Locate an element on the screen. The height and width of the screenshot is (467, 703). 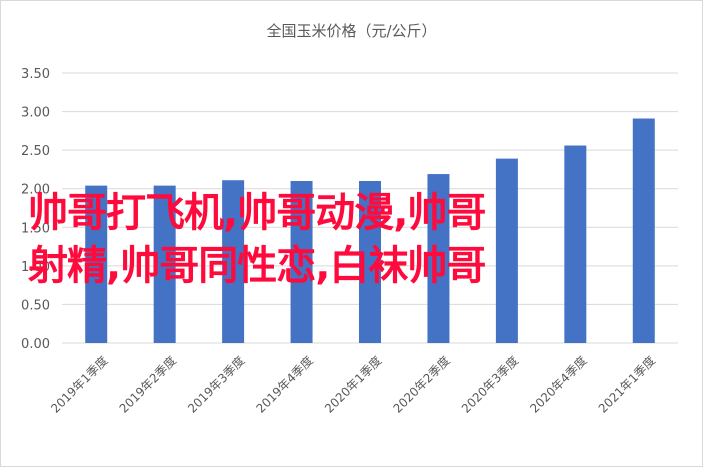
y-tick-label: 0.50 is located at coordinates (35, 305).